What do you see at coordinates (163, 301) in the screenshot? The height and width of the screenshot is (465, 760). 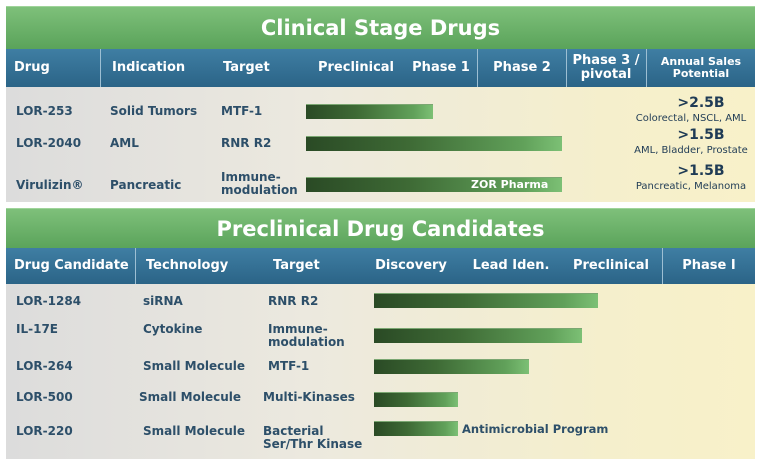 I see `technology: siRNA` at bounding box center [163, 301].